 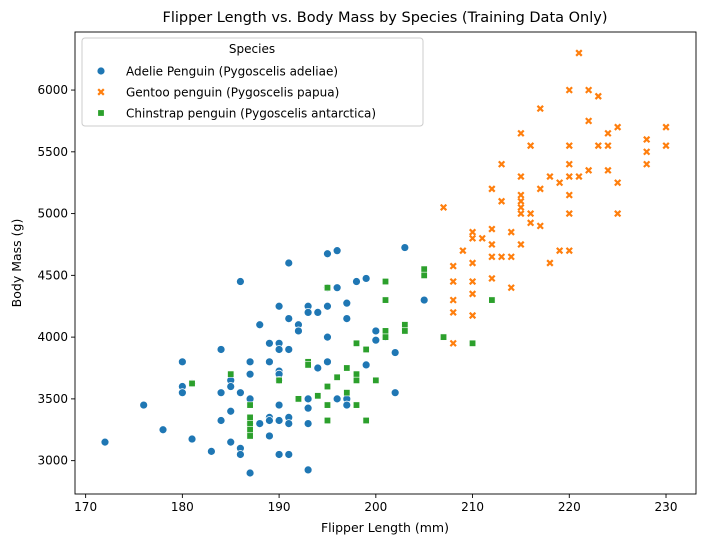 I want to click on x-axis-label: Flipper Length (mm), so click(x=385, y=527).